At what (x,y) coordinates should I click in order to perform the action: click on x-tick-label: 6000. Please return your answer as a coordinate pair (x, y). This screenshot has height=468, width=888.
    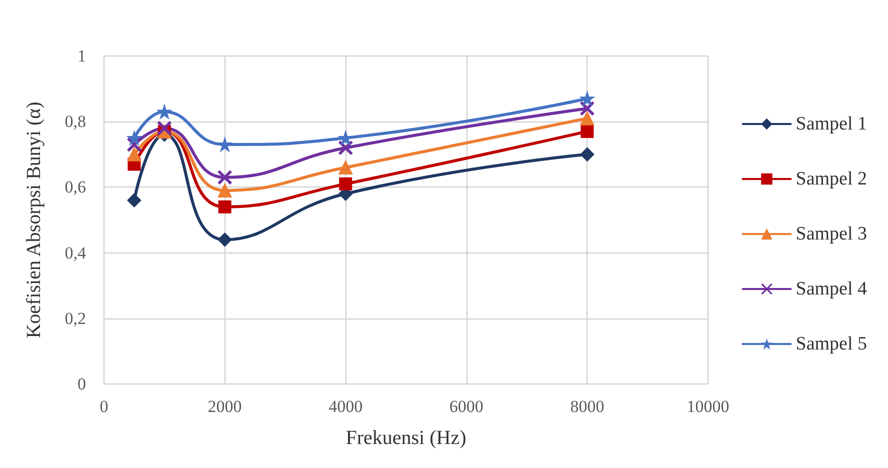
    Looking at the image, I should click on (466, 406).